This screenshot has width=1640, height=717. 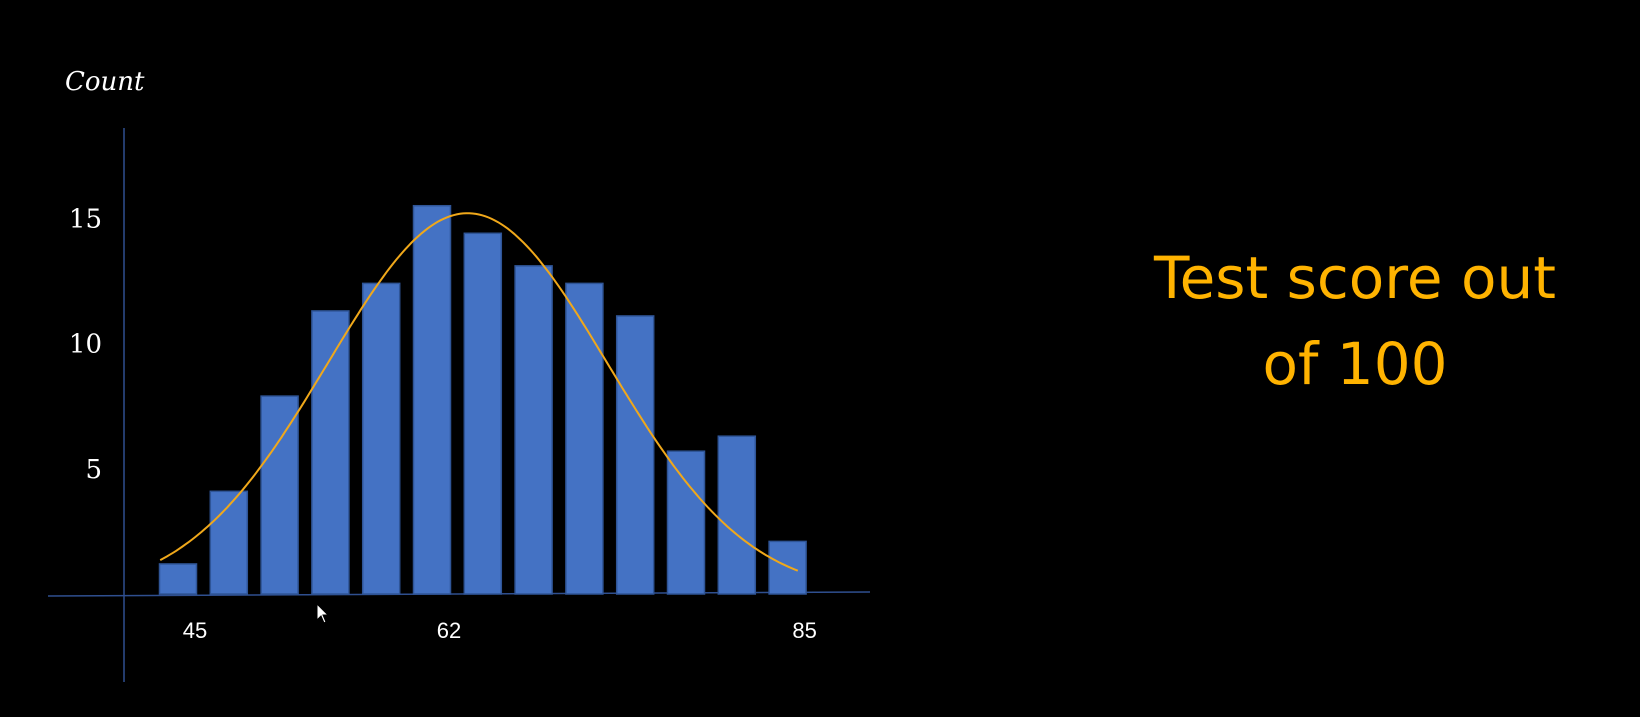 What do you see at coordinates (93, 470) in the screenshot?
I see `y-tick-label: 5` at bounding box center [93, 470].